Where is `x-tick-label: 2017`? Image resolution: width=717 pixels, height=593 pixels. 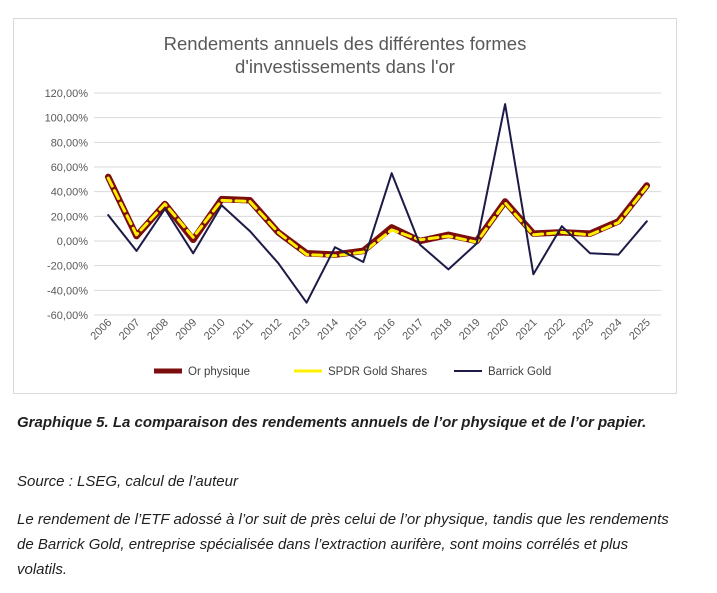 x-tick-label: 2017 is located at coordinates (413, 330).